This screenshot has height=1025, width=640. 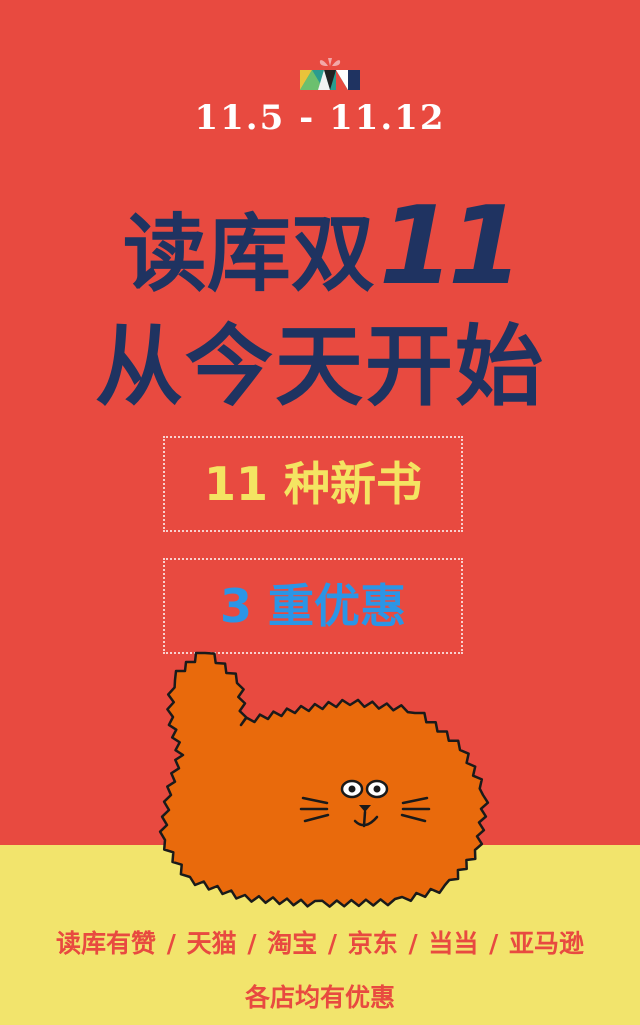 I want to click on headline-line-1: 读库双11, so click(x=320, y=250).